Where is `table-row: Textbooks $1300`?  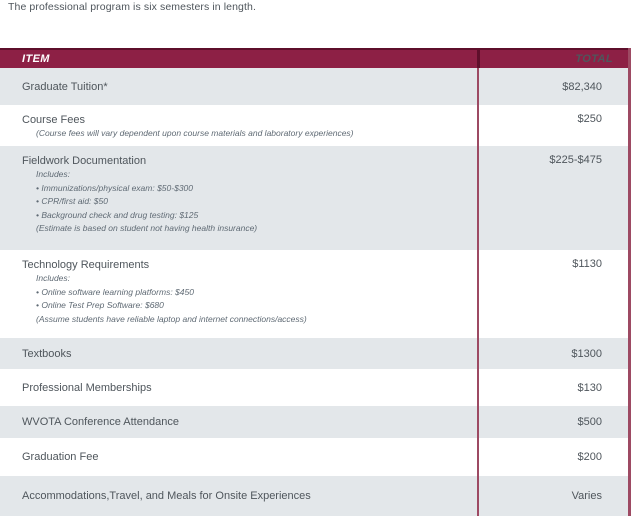
table-row: Textbooks $1300 is located at coordinates (314, 353).